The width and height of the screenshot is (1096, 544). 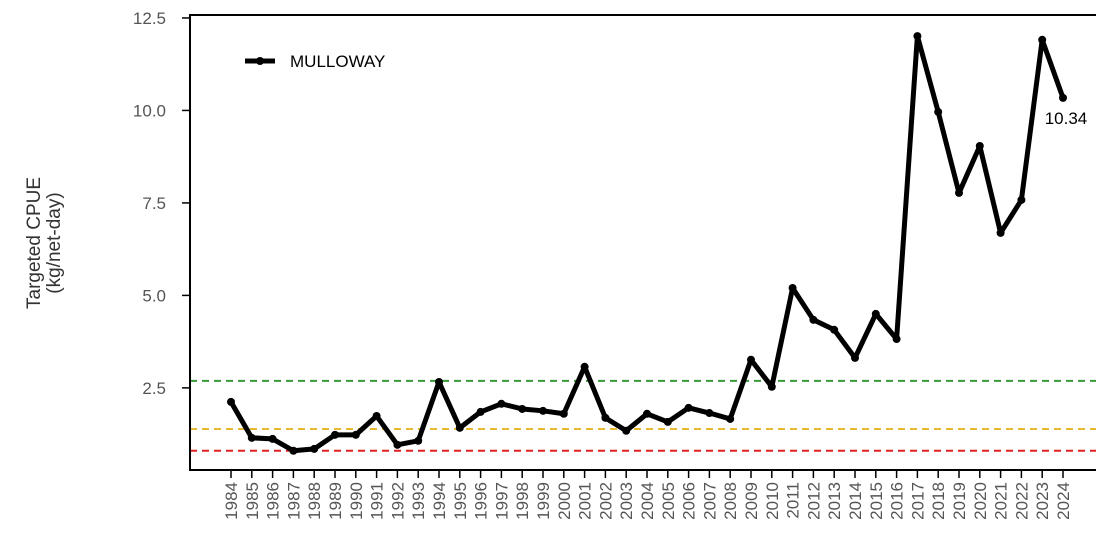 I want to click on x-tick-label: 2021, so click(x=1001, y=501).